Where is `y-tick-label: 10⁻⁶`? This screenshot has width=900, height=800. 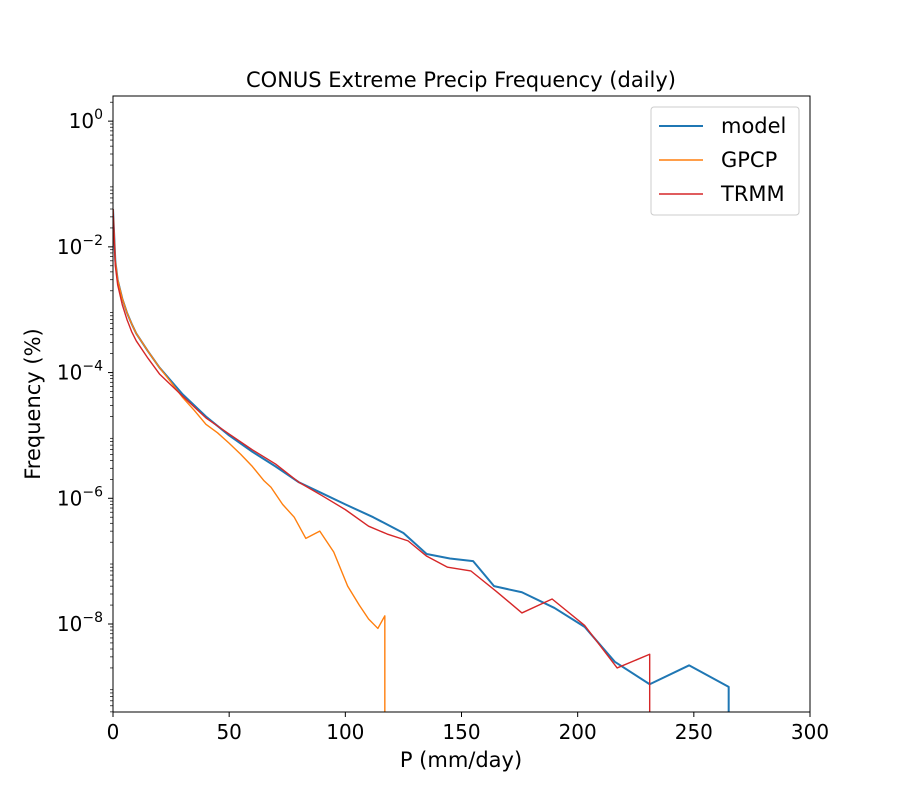
y-tick-label: 10⁻⁶ is located at coordinates (80, 497).